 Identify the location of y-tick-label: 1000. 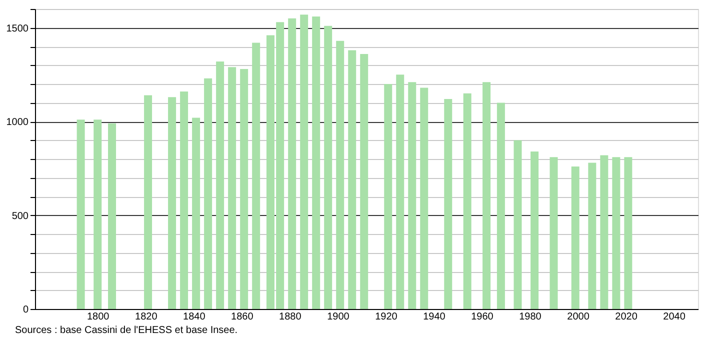
(17, 122).